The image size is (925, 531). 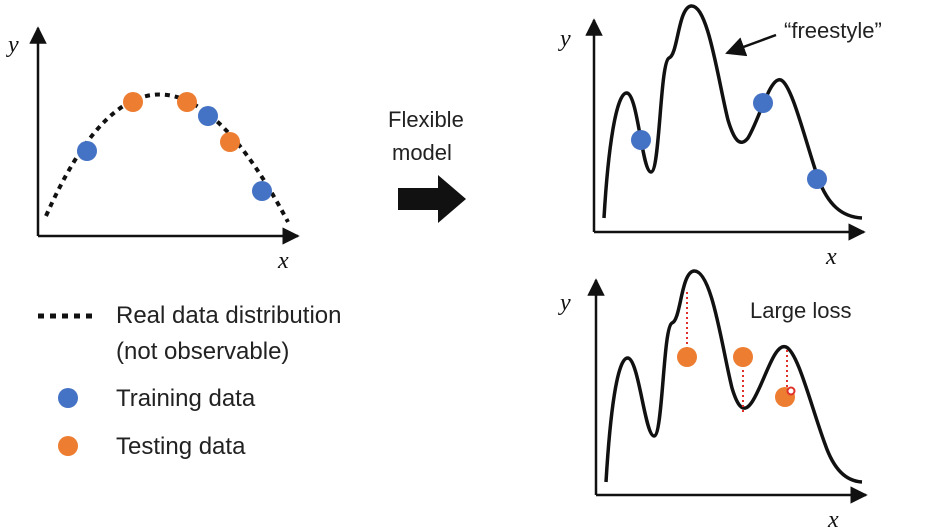 What do you see at coordinates (422, 152) in the screenshot?
I see `arrow-label-line2: model` at bounding box center [422, 152].